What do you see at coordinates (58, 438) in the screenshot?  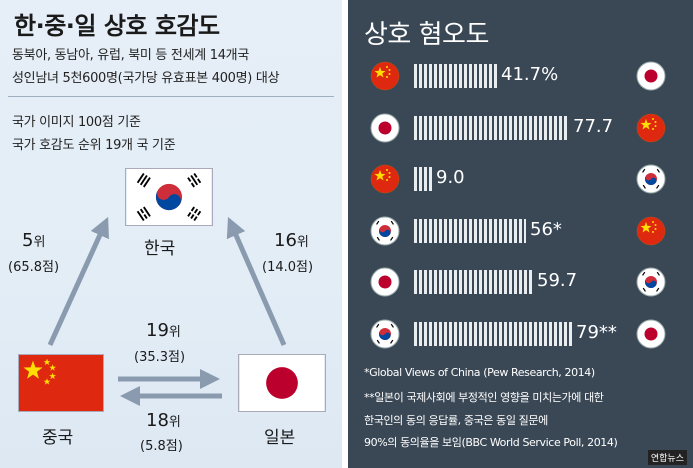 I see `country-label-china: 중국` at bounding box center [58, 438].